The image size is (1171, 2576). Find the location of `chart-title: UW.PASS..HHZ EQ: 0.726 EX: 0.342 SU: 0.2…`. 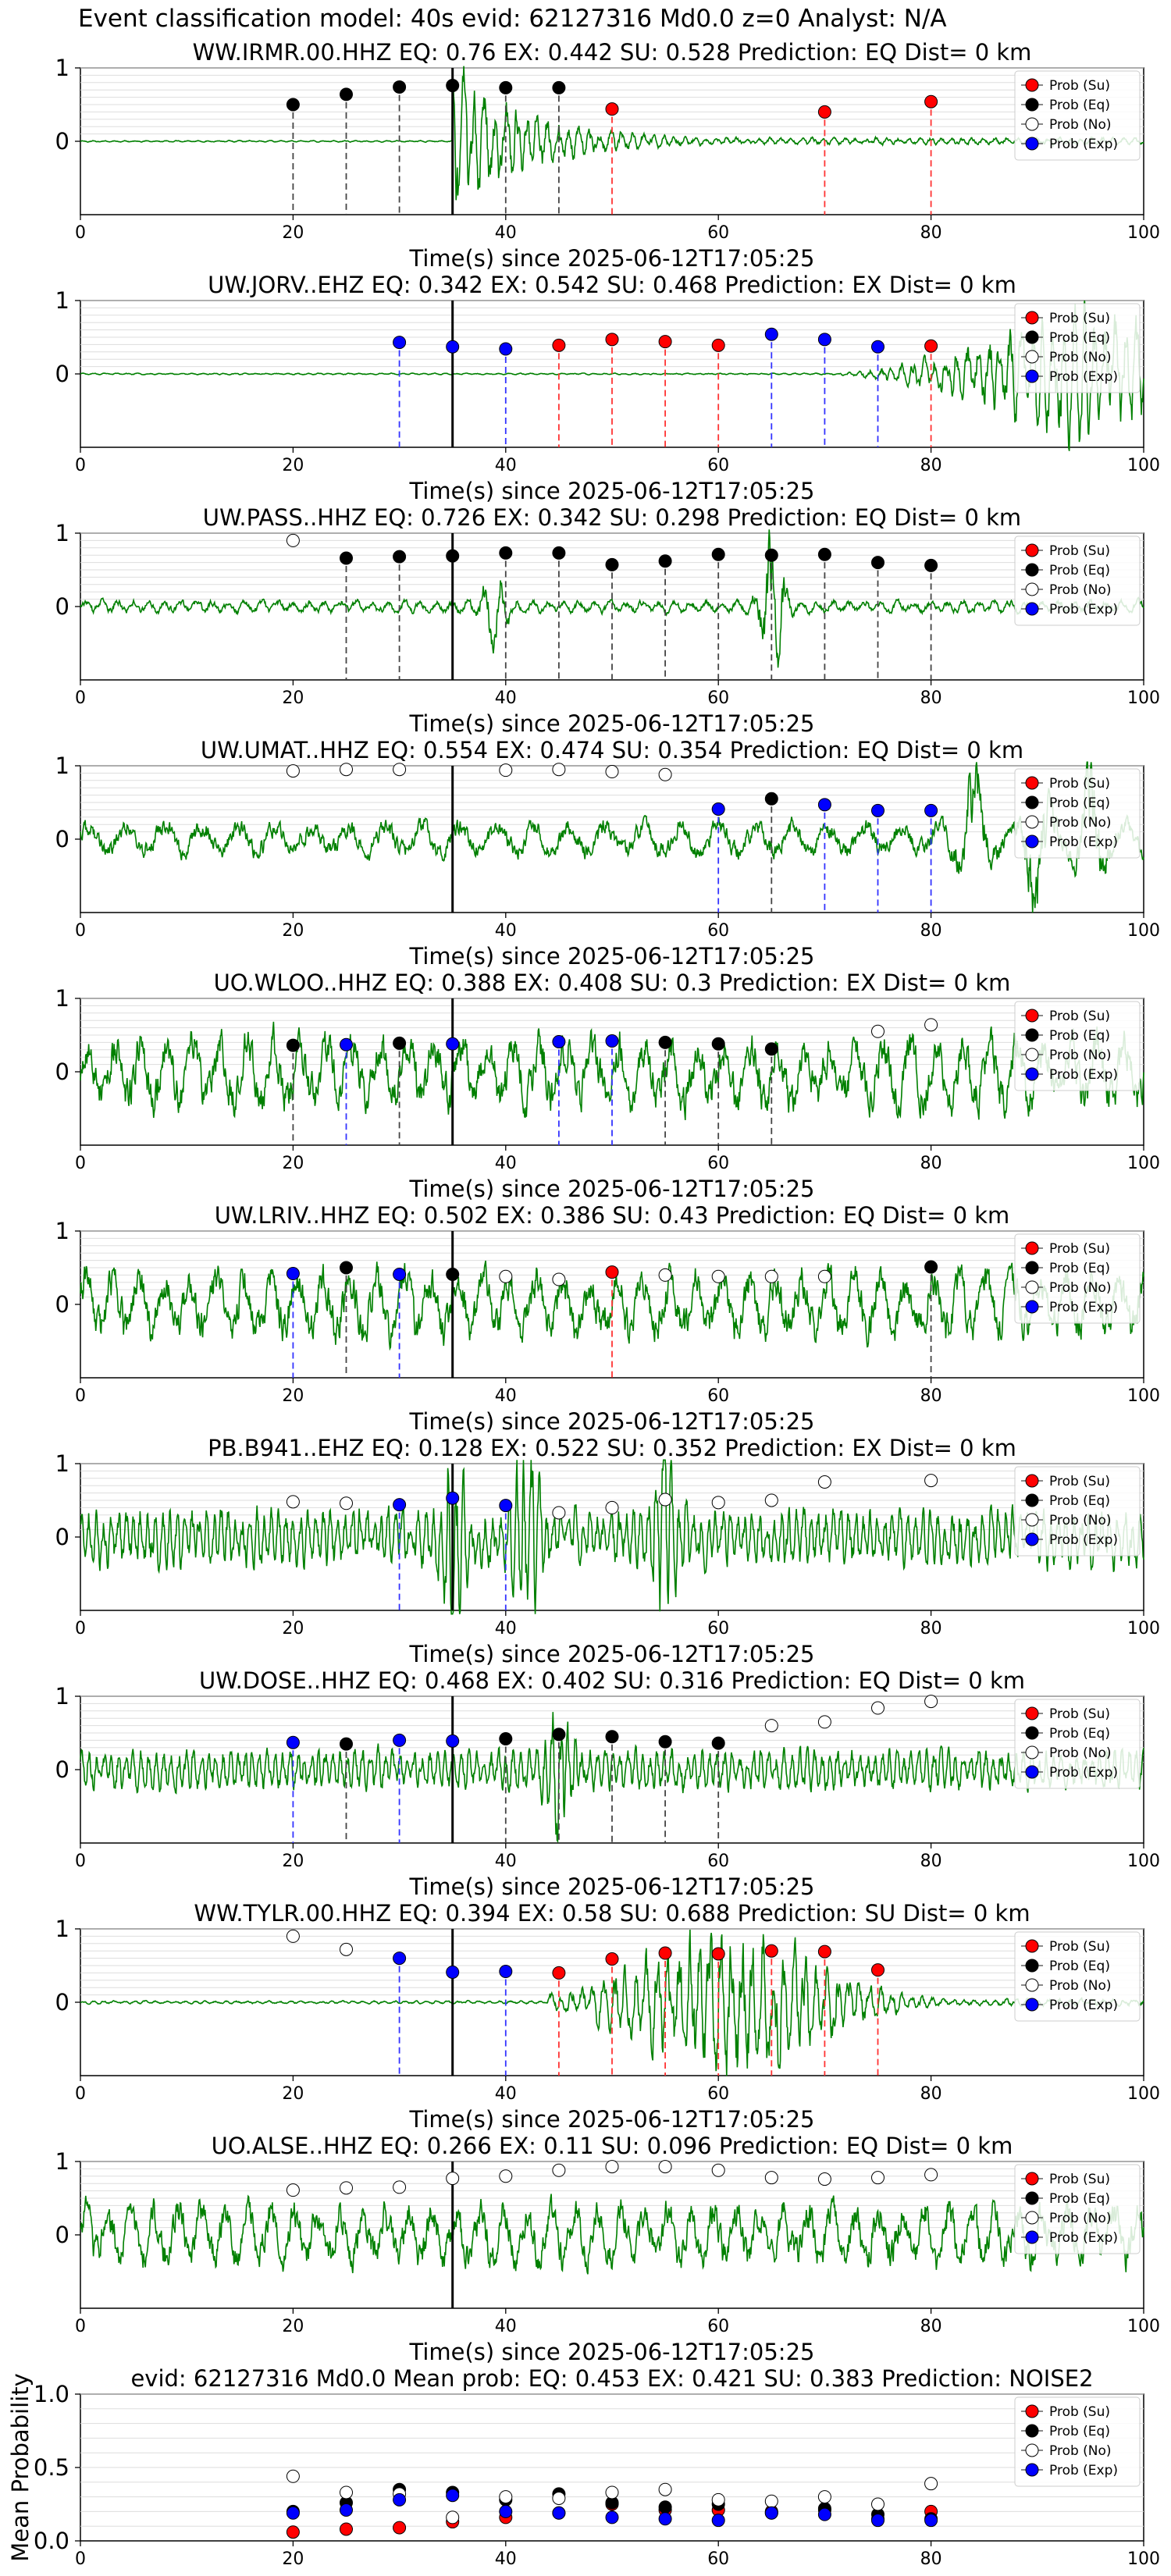

chart-title: UW.PASS..HHZ EQ: 0.726 EX: 0.342 SU: 0.2… is located at coordinates (612, 517).